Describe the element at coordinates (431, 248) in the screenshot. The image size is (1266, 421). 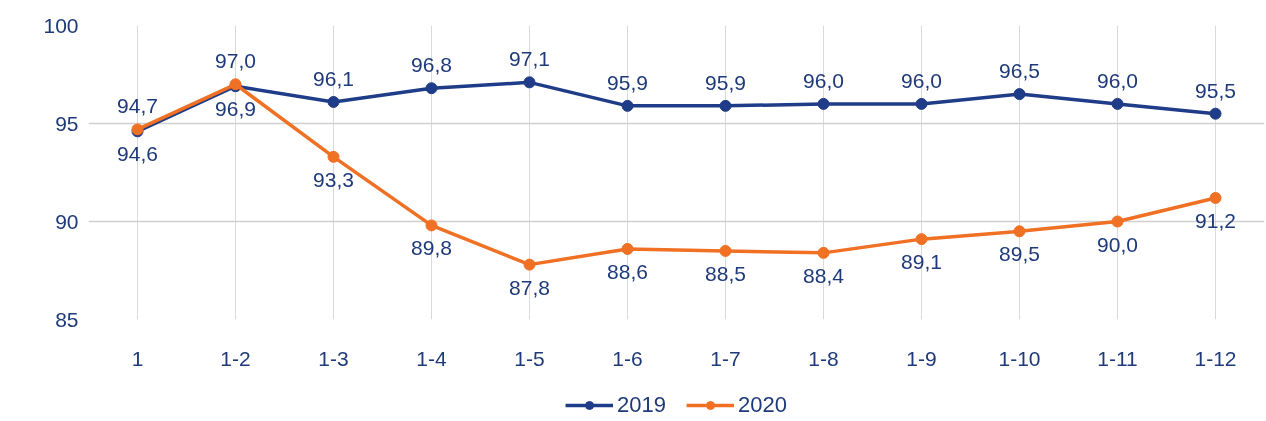
I see `data-label: 89,8` at that location.